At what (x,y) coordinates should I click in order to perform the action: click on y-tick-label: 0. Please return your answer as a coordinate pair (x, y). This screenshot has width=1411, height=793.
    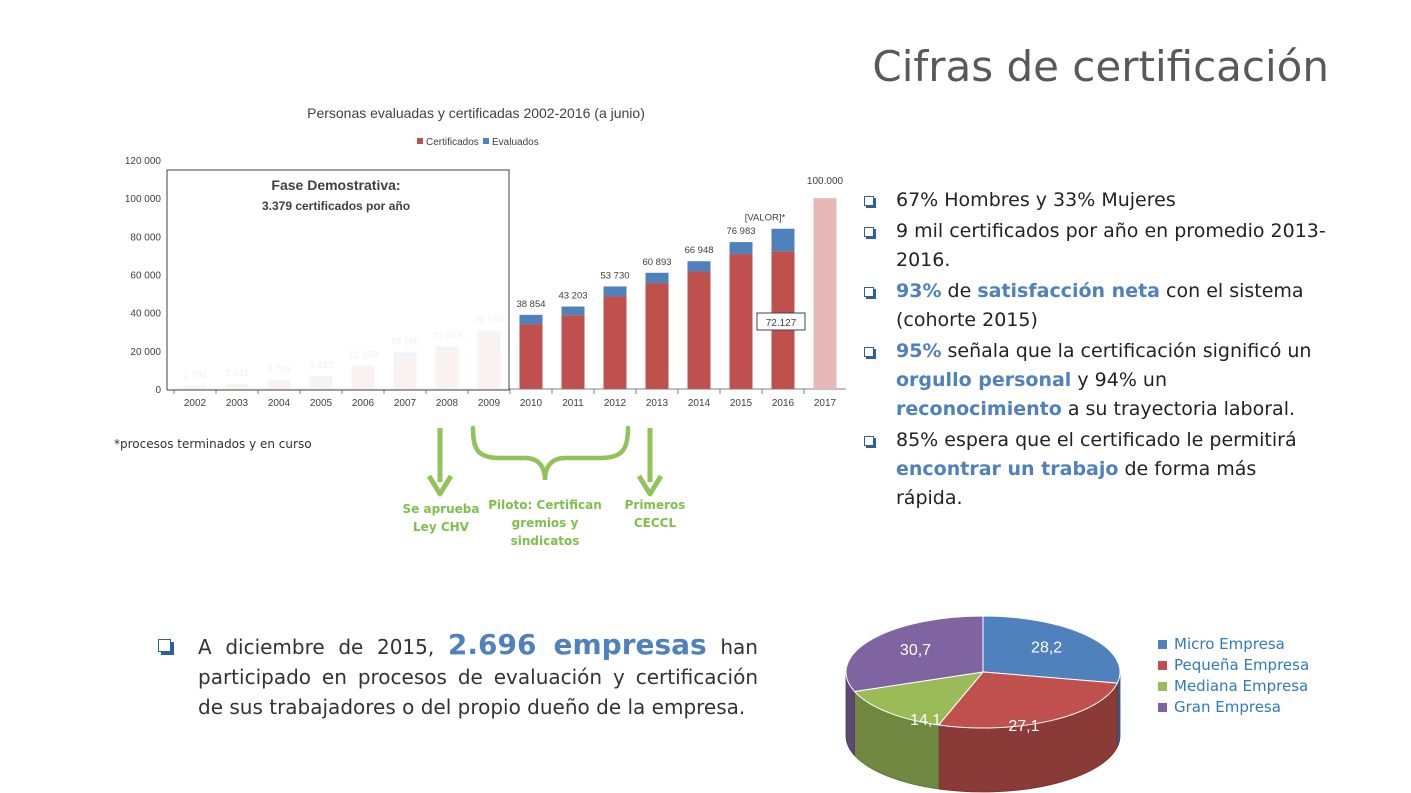
    Looking at the image, I should click on (158, 390).